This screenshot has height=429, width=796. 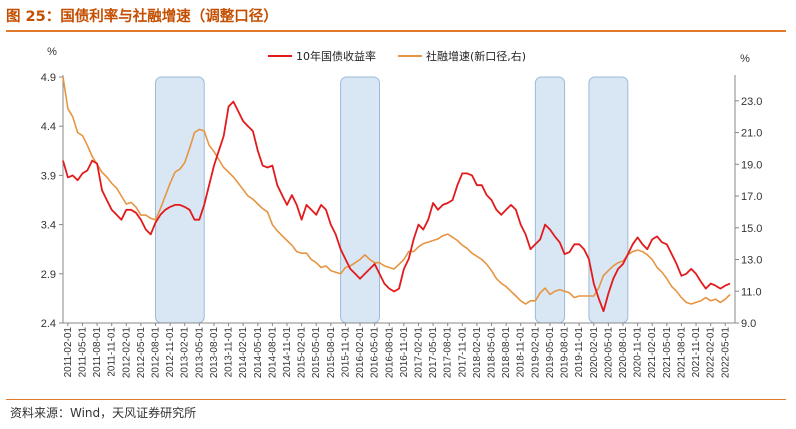 What do you see at coordinates (433, 353) in the screenshot?
I see `x-tick-label: 2017-05-01` at bounding box center [433, 353].